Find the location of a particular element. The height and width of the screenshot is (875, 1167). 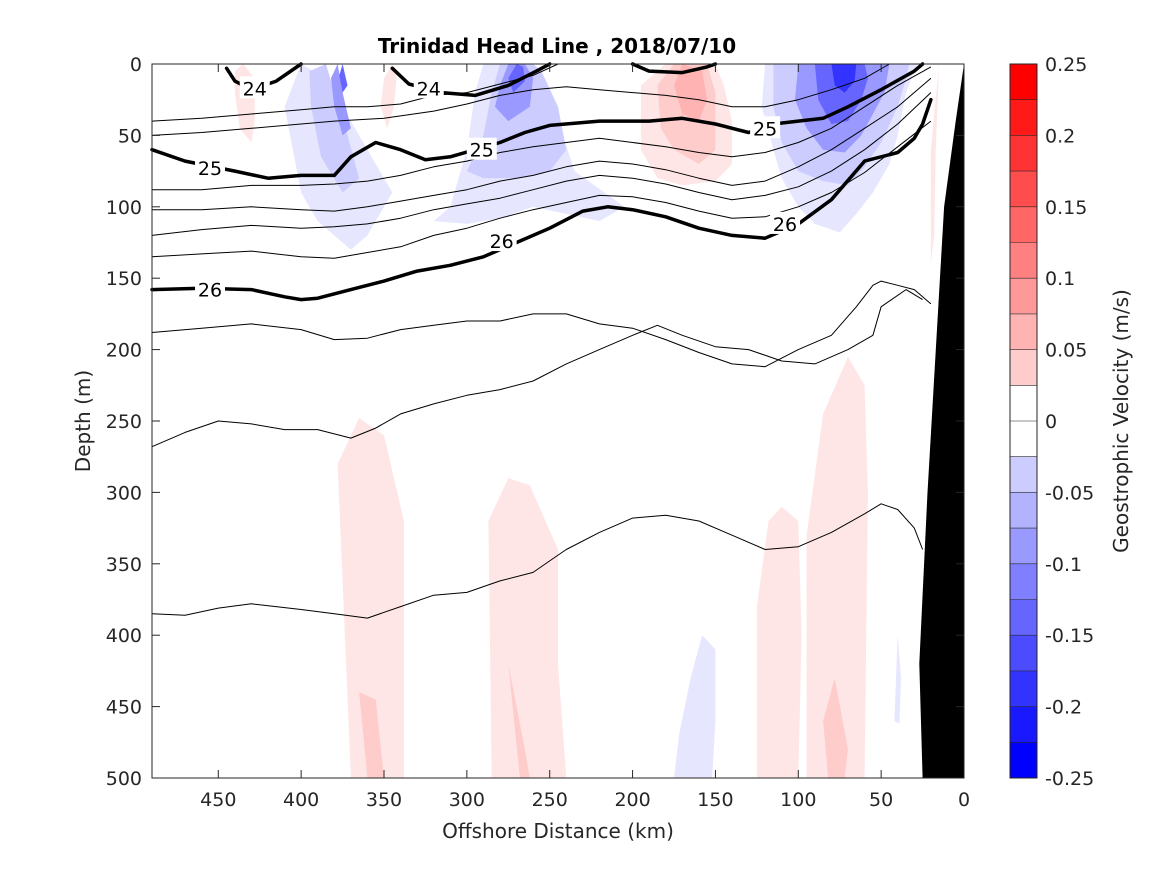

y-tick-label-0: 0 is located at coordinates (136, 65).